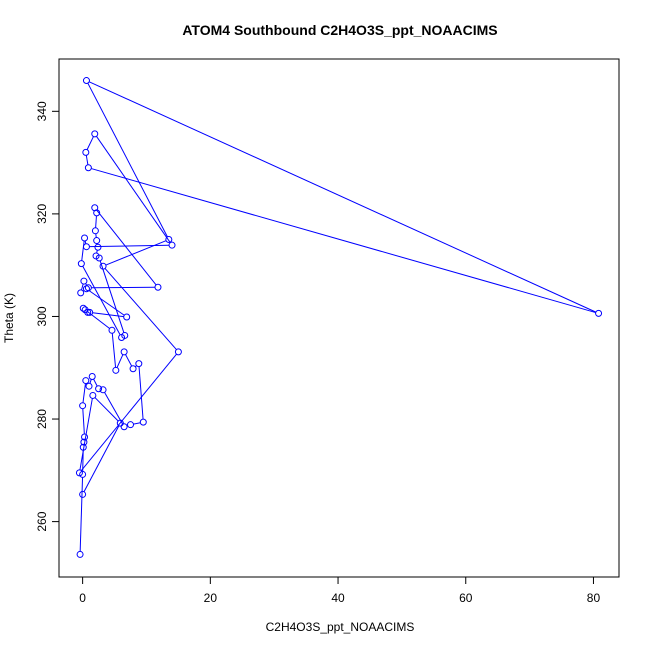  Describe the element at coordinates (340, 590) in the screenshot. I see `x-axis: 0 20 40 60 80` at that location.